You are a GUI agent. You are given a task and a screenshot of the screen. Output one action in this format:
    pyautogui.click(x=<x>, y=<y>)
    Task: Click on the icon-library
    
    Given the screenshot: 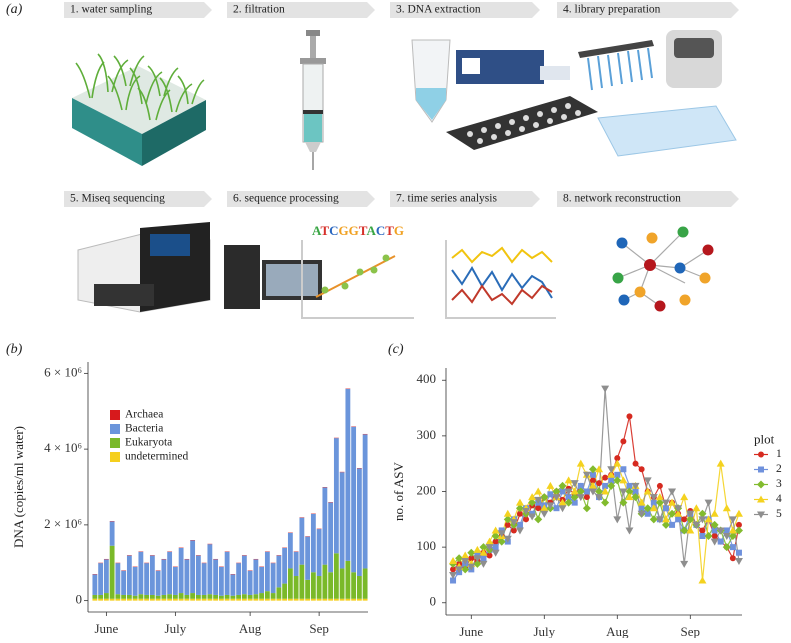 What is the action you would take?
    pyautogui.click(x=657, y=93)
    